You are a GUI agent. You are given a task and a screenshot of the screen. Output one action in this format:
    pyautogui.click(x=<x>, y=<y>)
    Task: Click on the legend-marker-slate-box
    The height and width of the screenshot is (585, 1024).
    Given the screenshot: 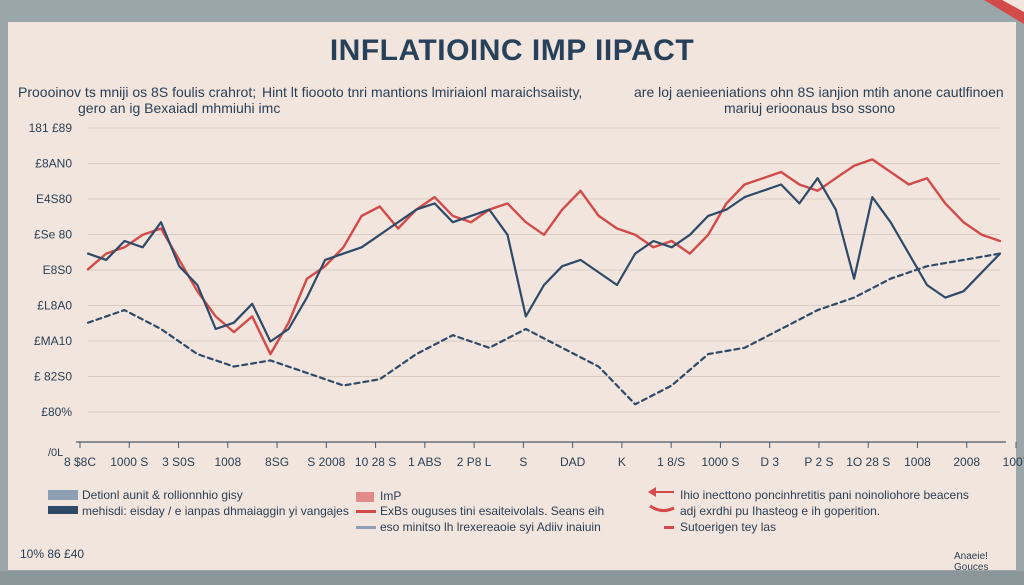 What is the action you would take?
    pyautogui.click(x=63, y=495)
    